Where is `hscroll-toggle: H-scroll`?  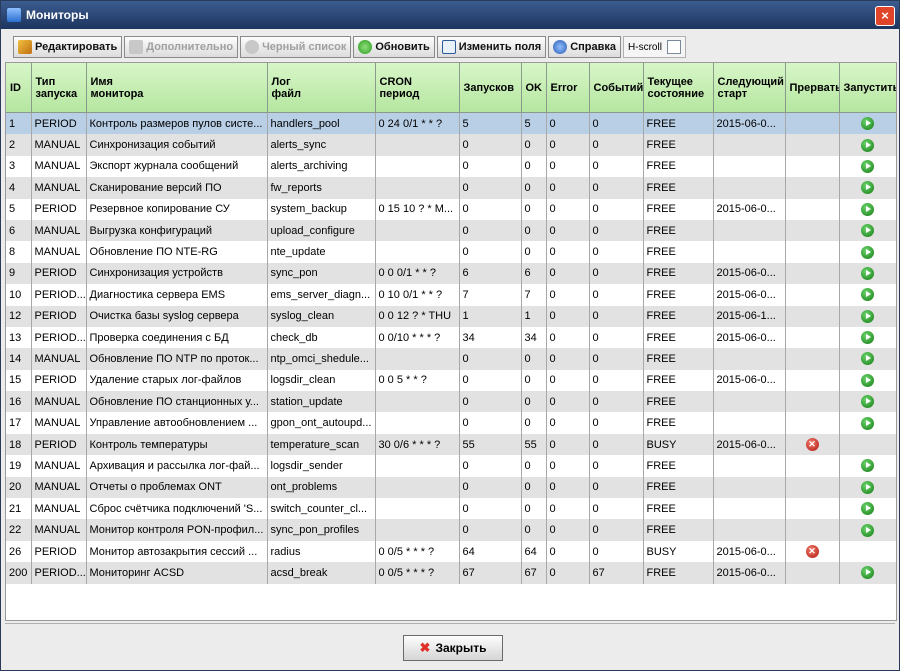 hscroll-toggle: H-scroll is located at coordinates (654, 47).